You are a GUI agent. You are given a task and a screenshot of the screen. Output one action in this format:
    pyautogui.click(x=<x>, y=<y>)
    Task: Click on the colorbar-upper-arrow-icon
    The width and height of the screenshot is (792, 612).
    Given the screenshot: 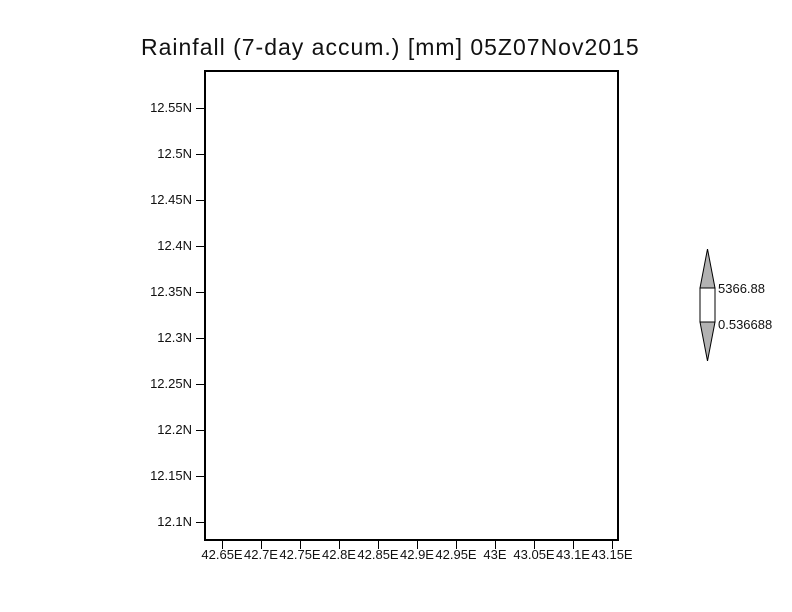 What is the action you would take?
    pyautogui.click(x=707, y=269)
    